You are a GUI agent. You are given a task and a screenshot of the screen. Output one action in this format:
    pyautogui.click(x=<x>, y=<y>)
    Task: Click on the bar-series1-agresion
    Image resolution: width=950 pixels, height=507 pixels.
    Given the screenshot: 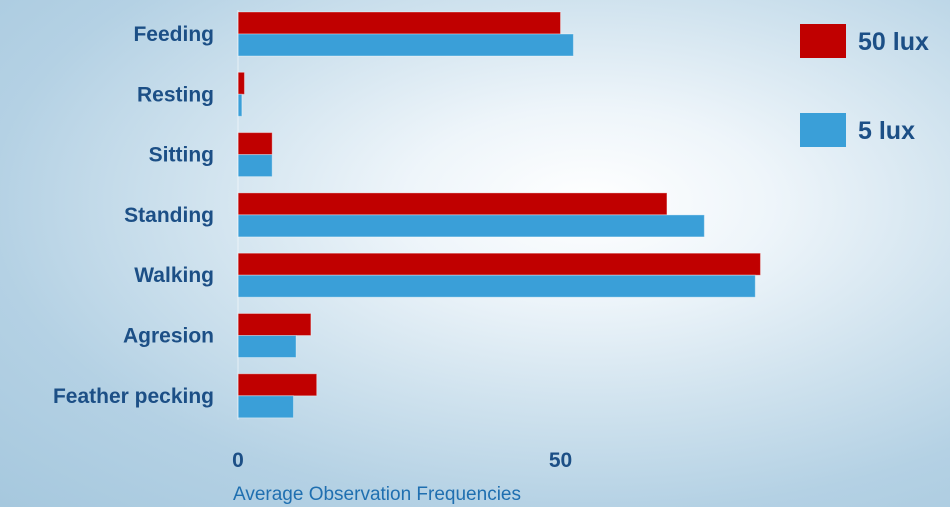 What is the action you would take?
    pyautogui.click(x=274, y=324)
    